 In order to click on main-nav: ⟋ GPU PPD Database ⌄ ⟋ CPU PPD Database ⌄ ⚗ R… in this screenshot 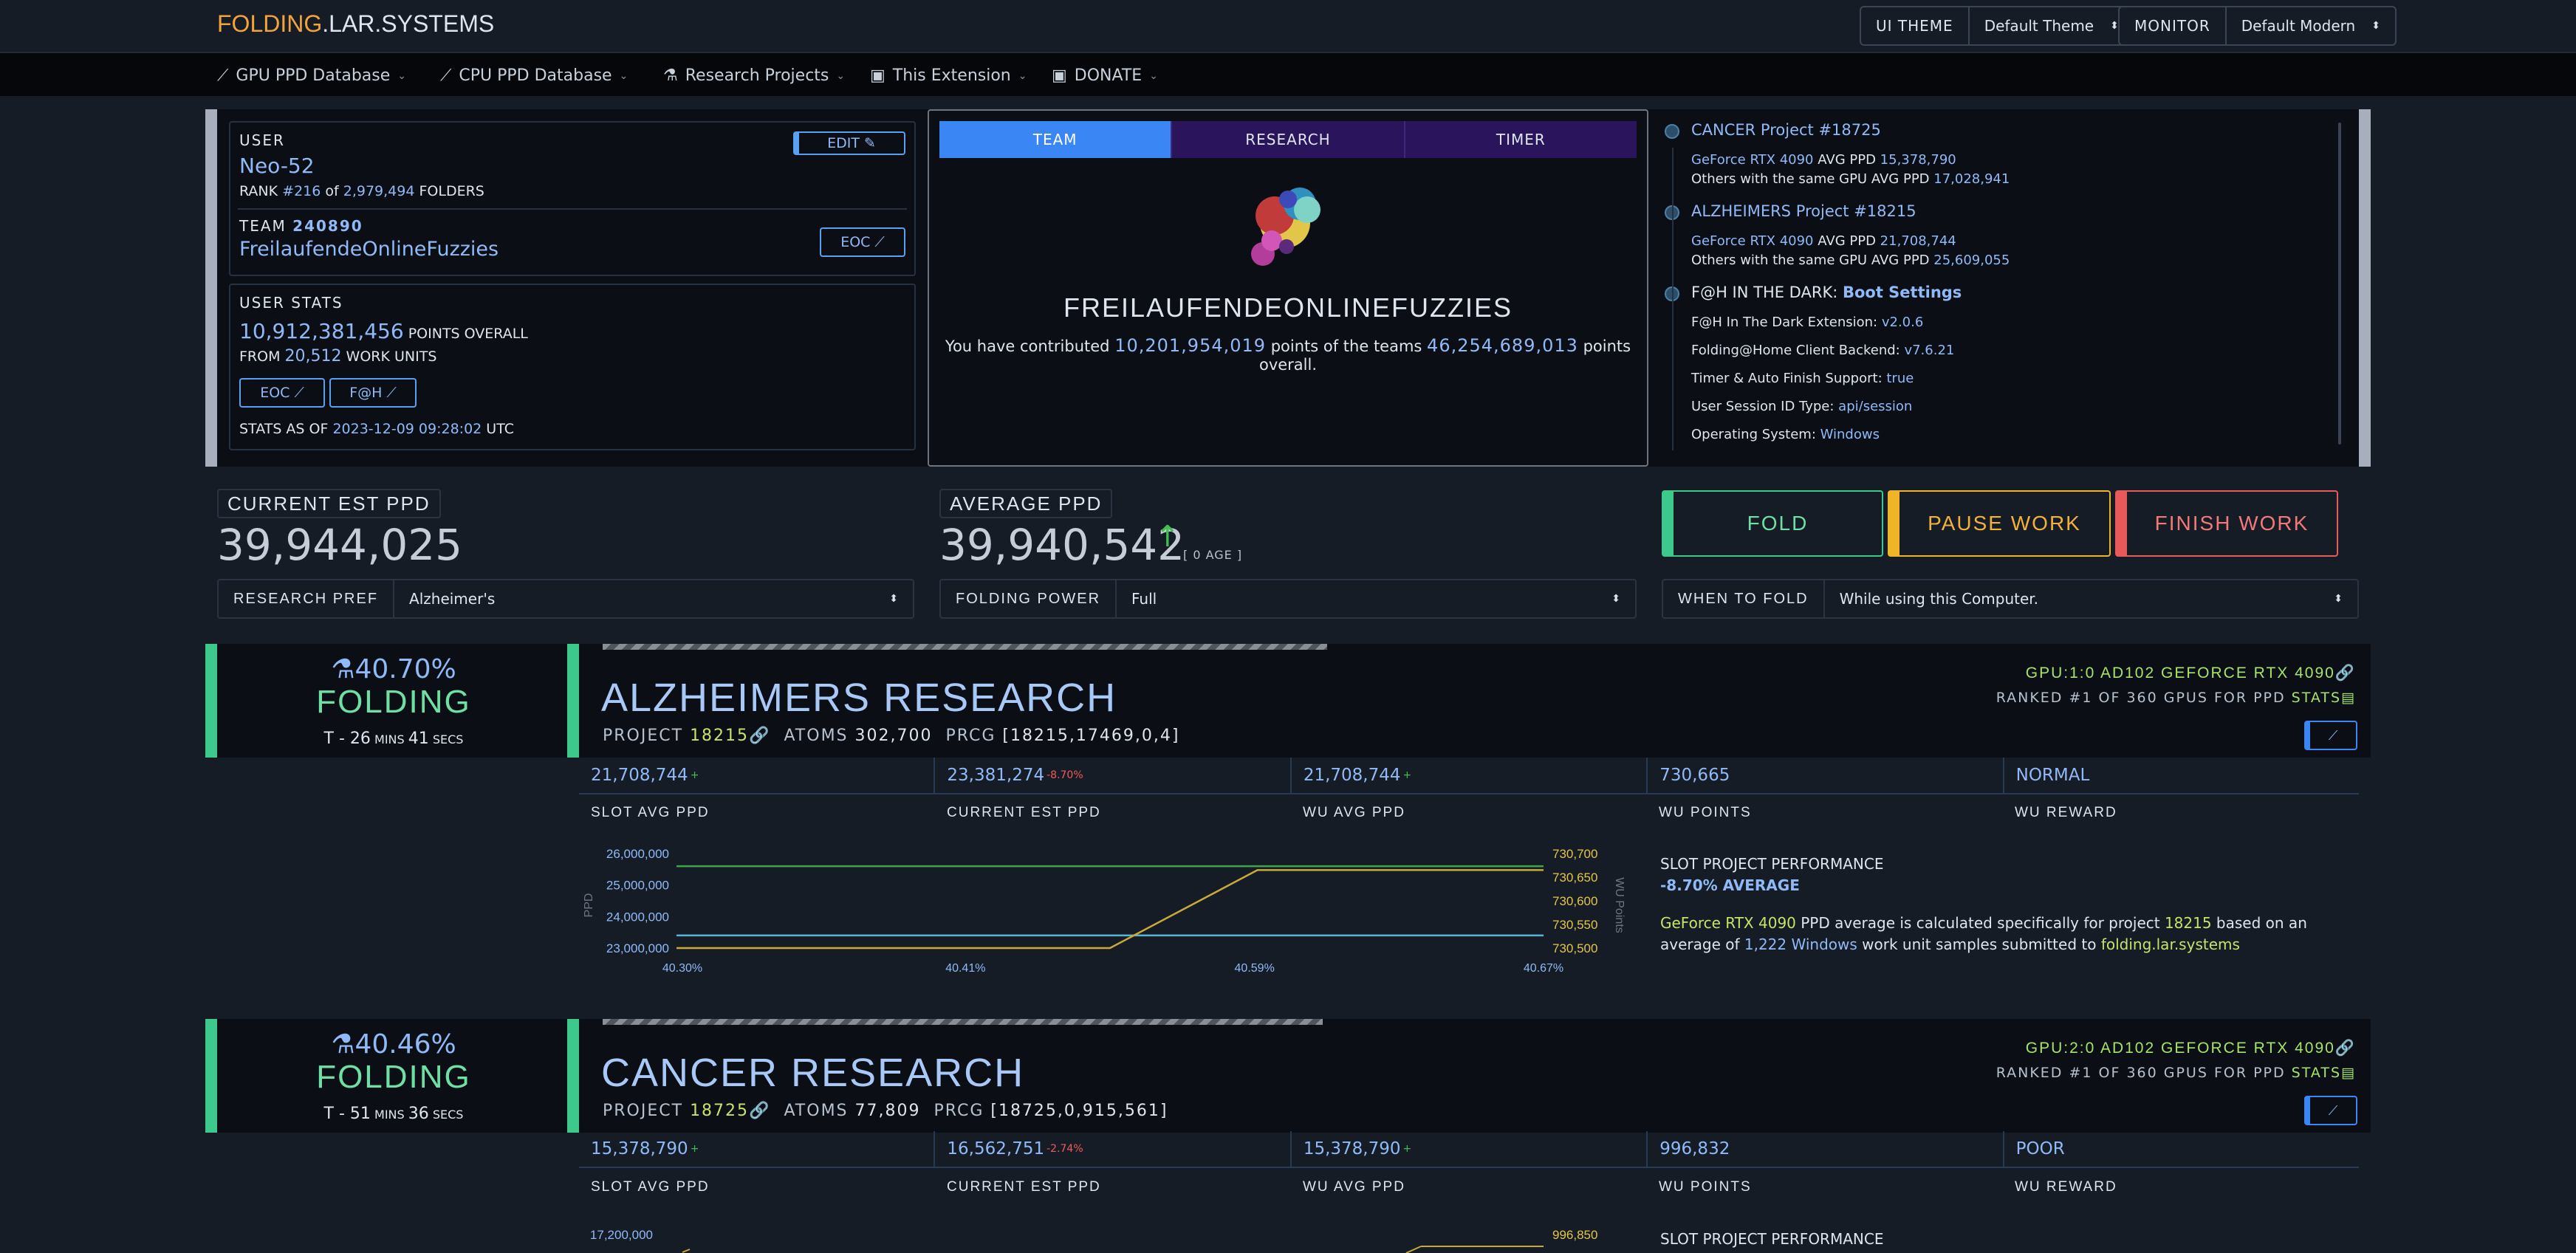, I will do `click(1288, 74)`.